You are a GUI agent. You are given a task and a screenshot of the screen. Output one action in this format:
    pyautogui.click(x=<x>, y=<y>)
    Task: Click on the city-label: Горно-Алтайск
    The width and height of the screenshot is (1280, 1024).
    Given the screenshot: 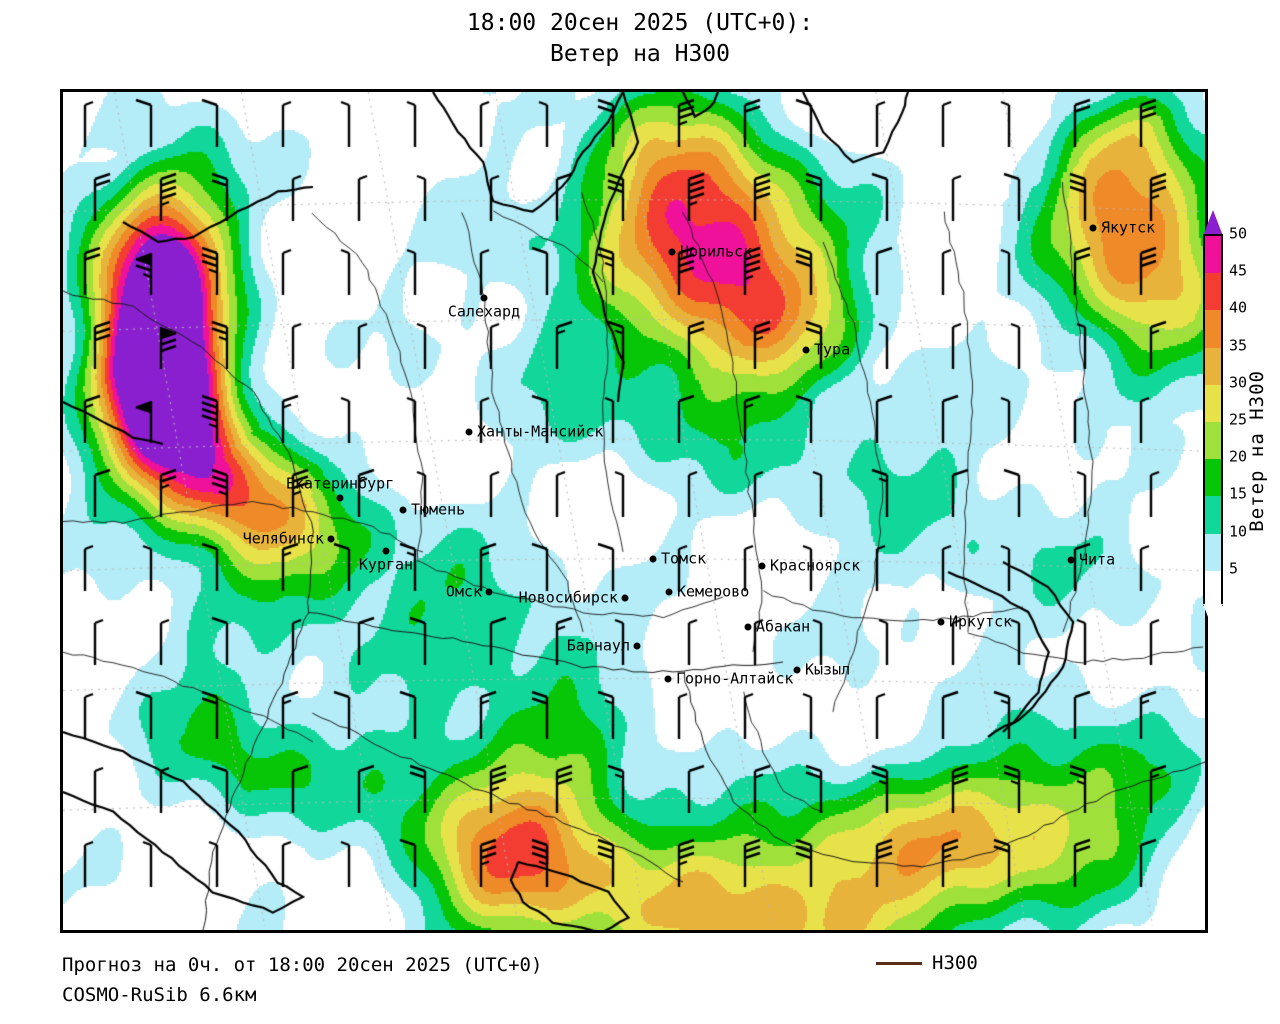 What is the action you would take?
    pyautogui.click(x=735, y=678)
    